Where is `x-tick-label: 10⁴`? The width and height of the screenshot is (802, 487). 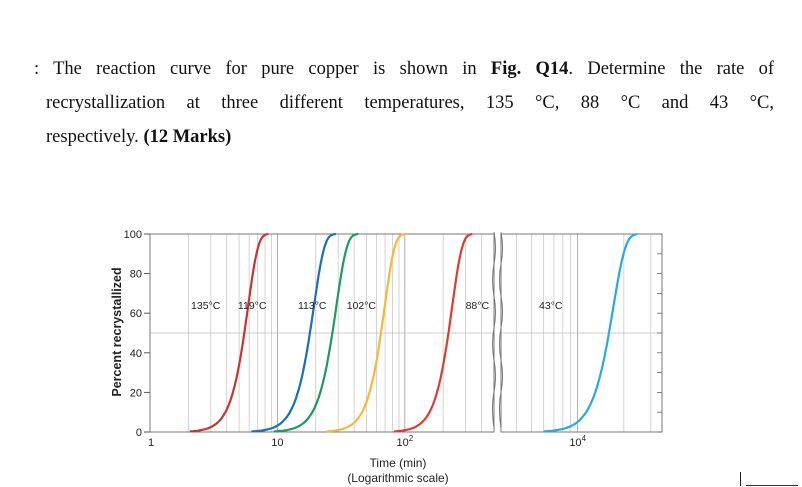 x-tick-label: 10⁴ is located at coordinates (577, 441).